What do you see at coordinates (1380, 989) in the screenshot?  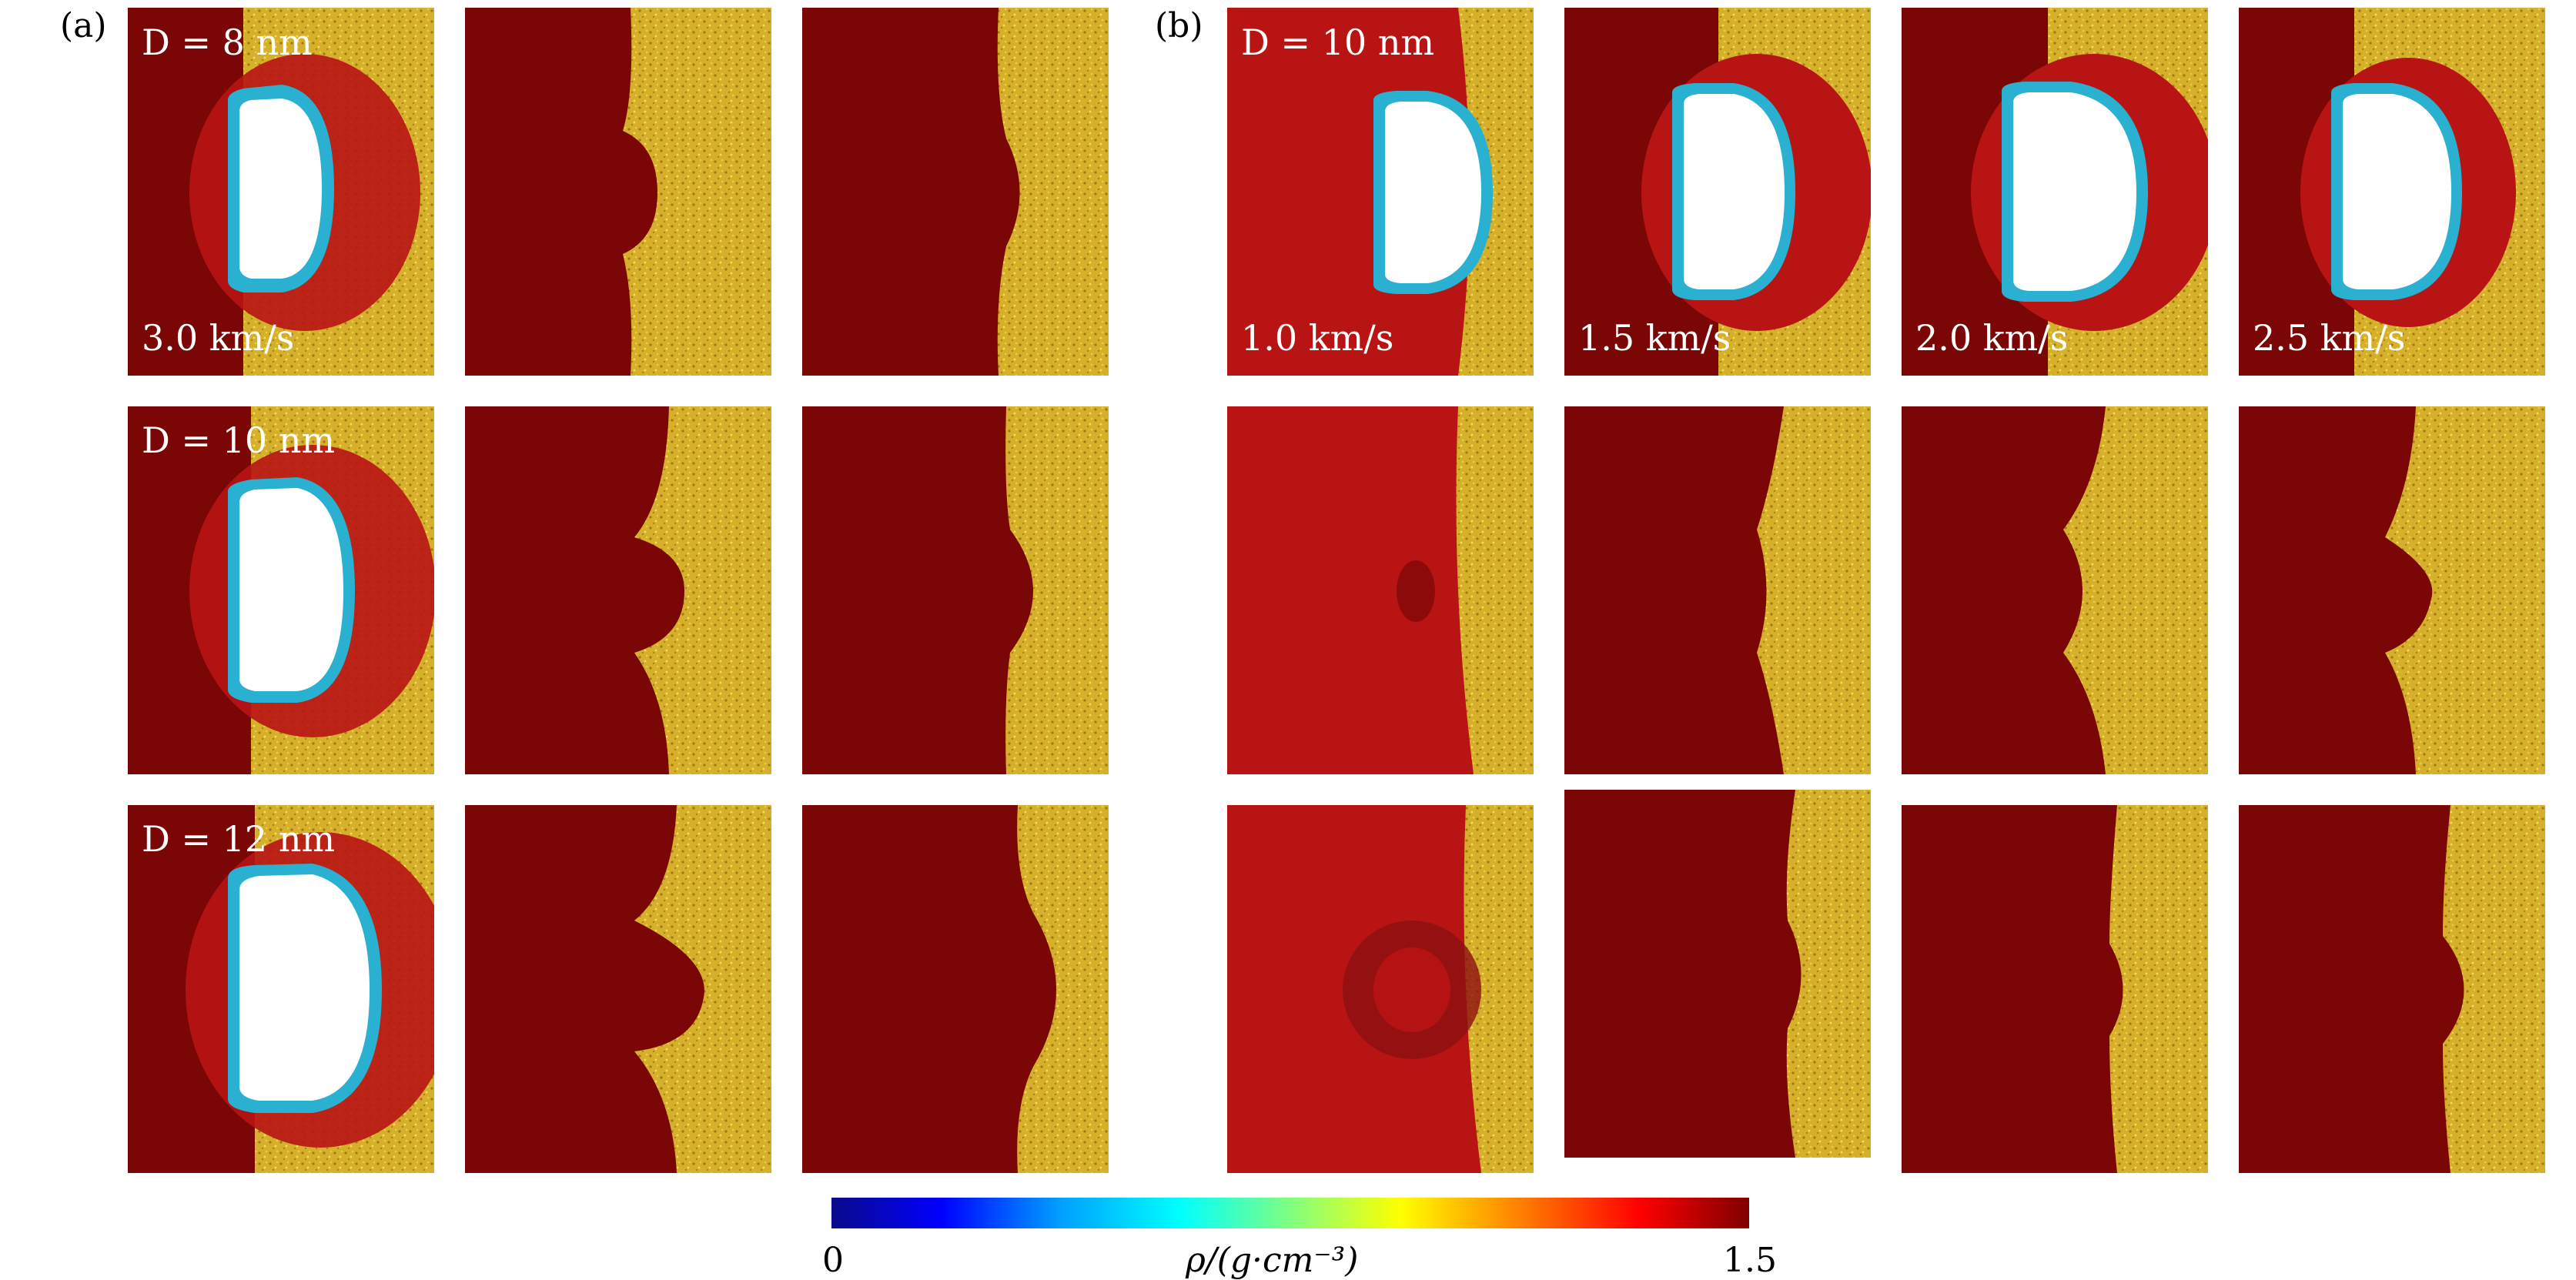 I see `b-r3-c1-image` at bounding box center [1380, 989].